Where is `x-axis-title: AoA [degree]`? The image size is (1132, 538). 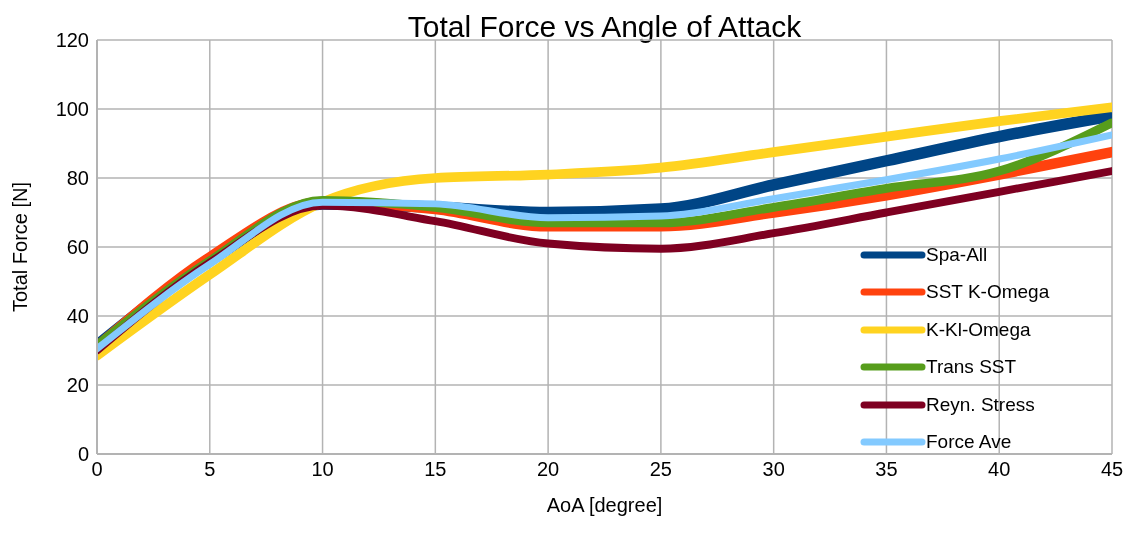
x-axis-title: AoA [degree] is located at coordinates (604, 505).